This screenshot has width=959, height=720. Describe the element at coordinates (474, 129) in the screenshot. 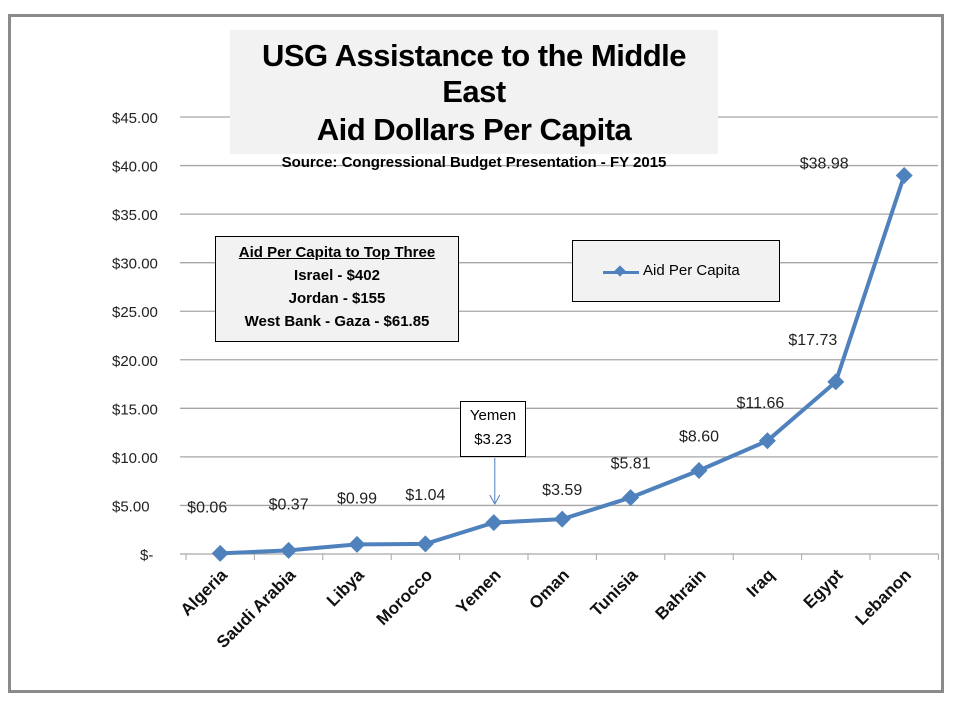

I see `chart-subtitle: Aid Dollars Per Capita` at that location.